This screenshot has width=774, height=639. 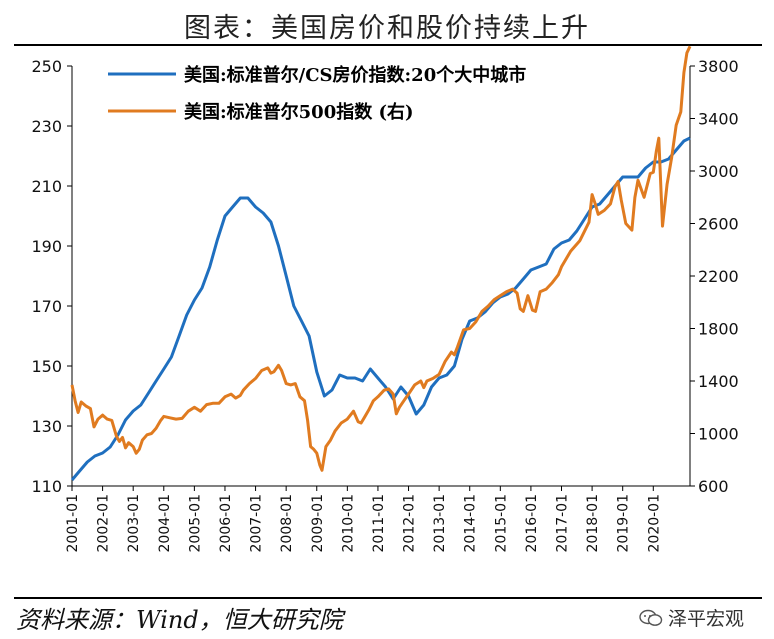 What do you see at coordinates (532, 523) in the screenshot?
I see `x-tick-label: 2016-01` at bounding box center [532, 523].